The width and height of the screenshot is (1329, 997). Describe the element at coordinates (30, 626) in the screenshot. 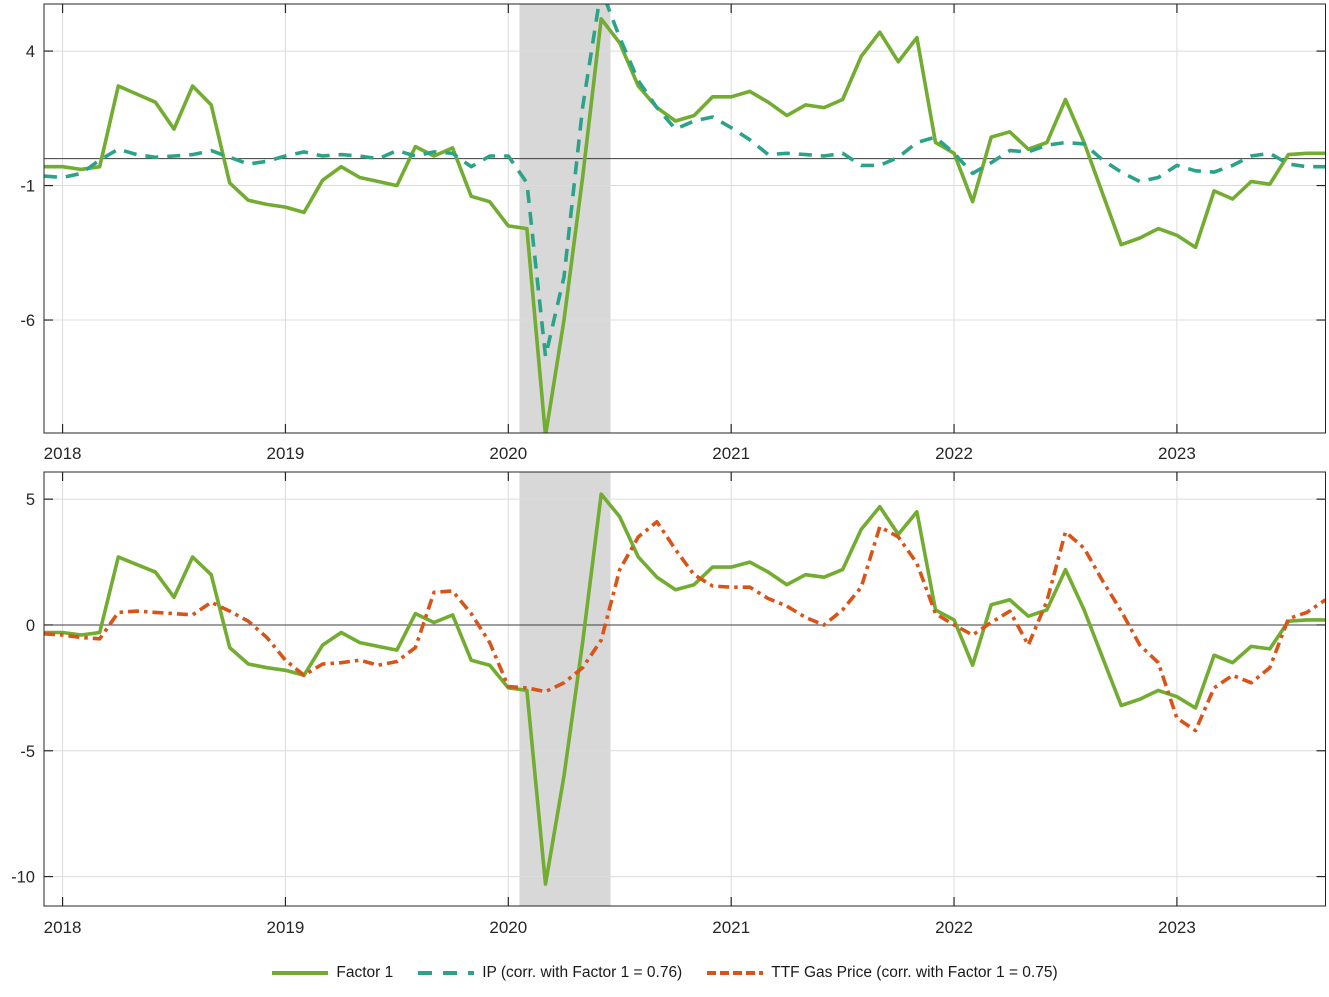

I see `y-tick-label: 0` at that location.